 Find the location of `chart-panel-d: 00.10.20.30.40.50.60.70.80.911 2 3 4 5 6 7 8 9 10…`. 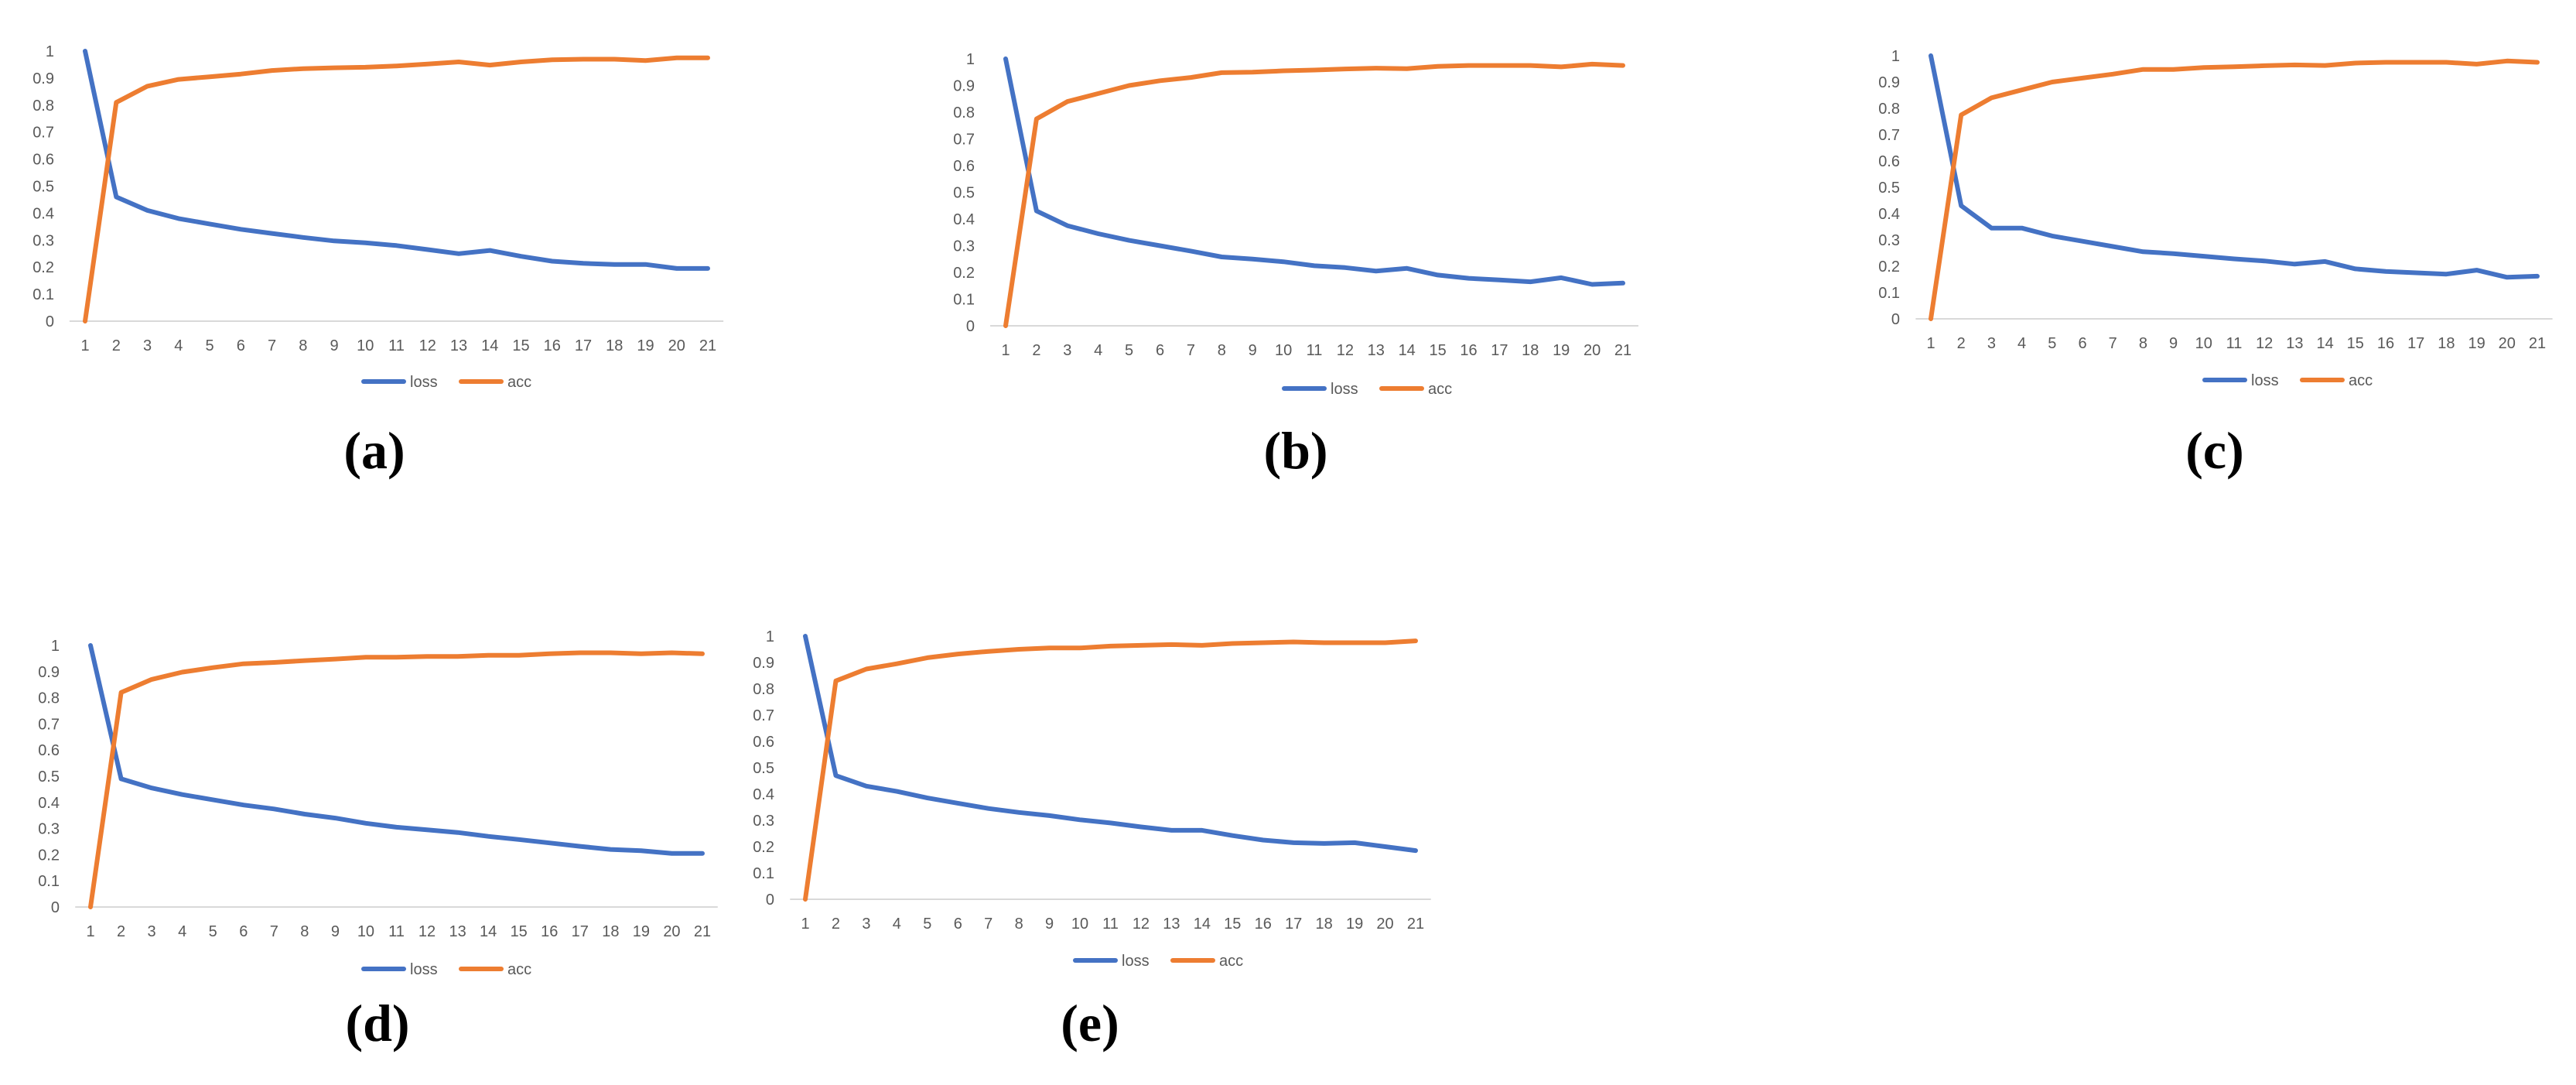

chart-panel-d: 00.10.20.30.40.50.60.70.80.911 2 3 4 5 6 7 8 9 10… is located at coordinates (378, 845).